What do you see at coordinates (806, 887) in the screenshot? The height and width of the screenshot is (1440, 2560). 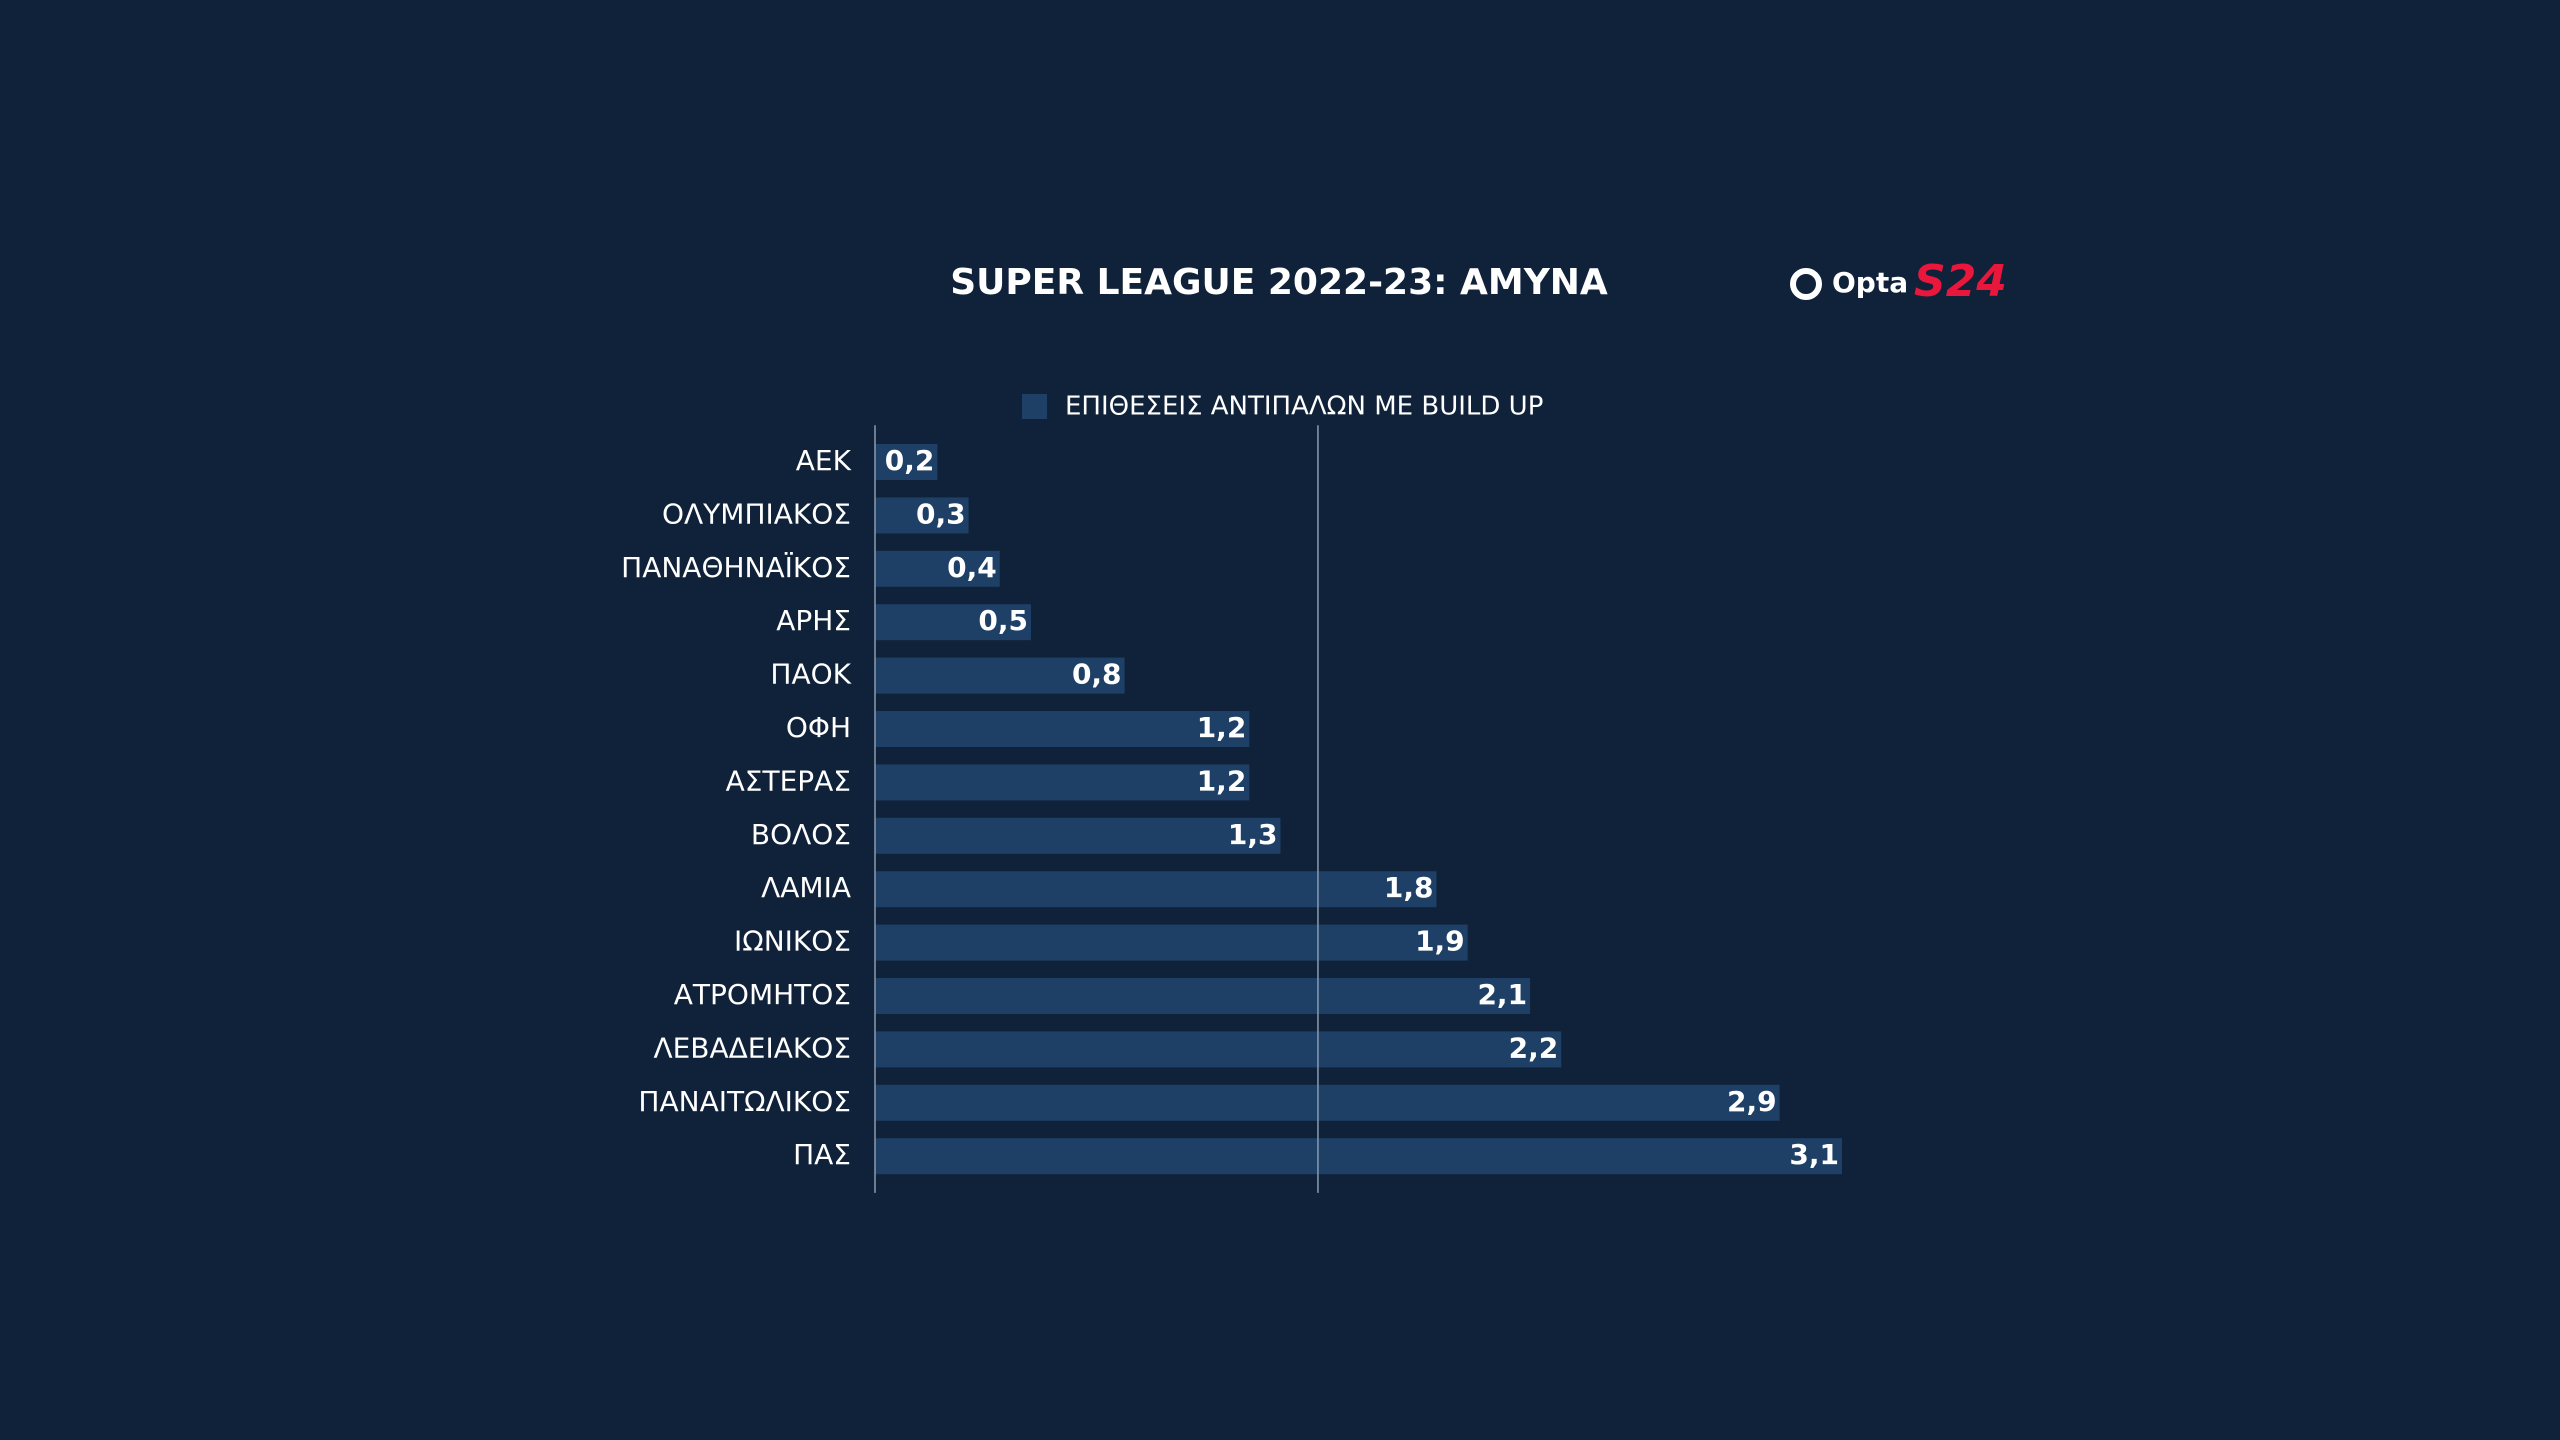 I see `y-tick-label: ΛΑΜΙΑ` at bounding box center [806, 887].